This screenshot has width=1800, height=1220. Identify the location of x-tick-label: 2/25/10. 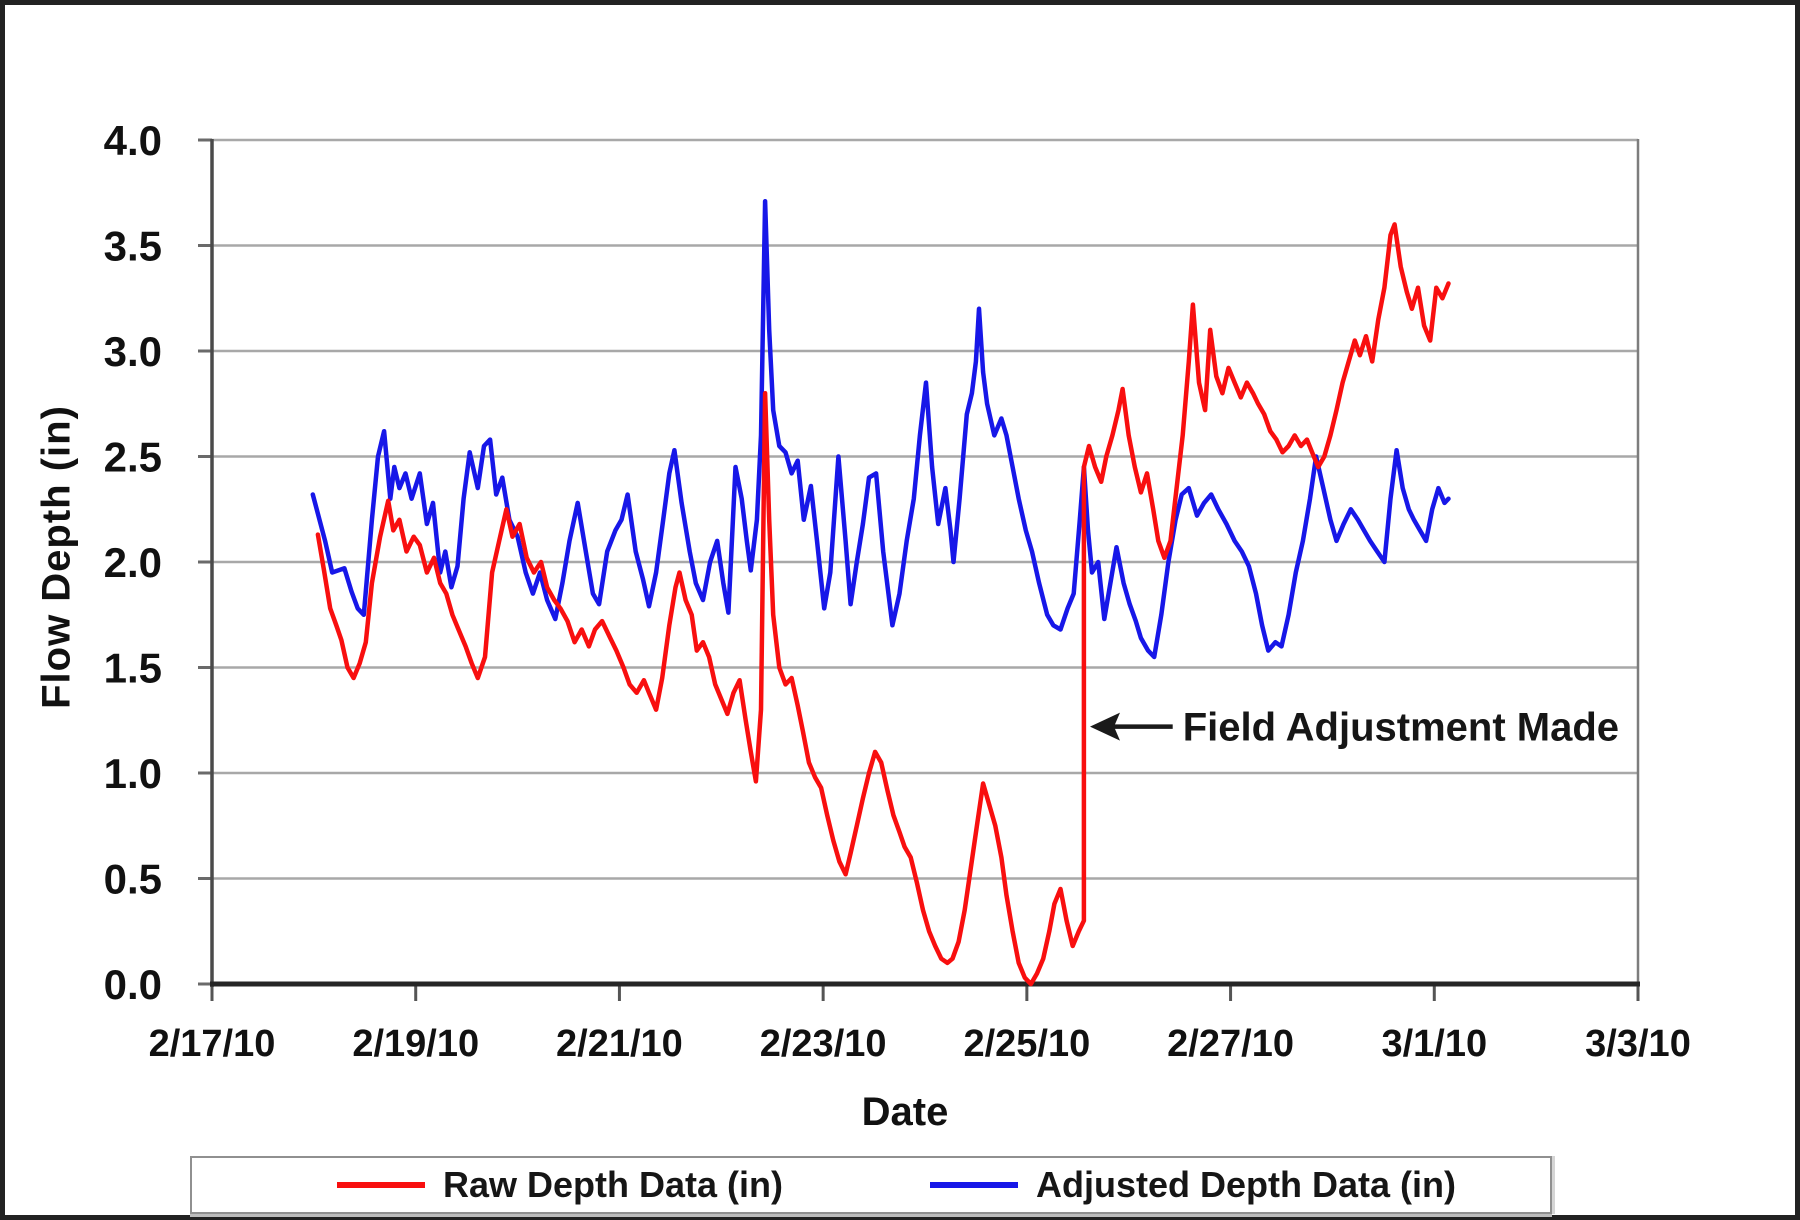
(1026, 1044).